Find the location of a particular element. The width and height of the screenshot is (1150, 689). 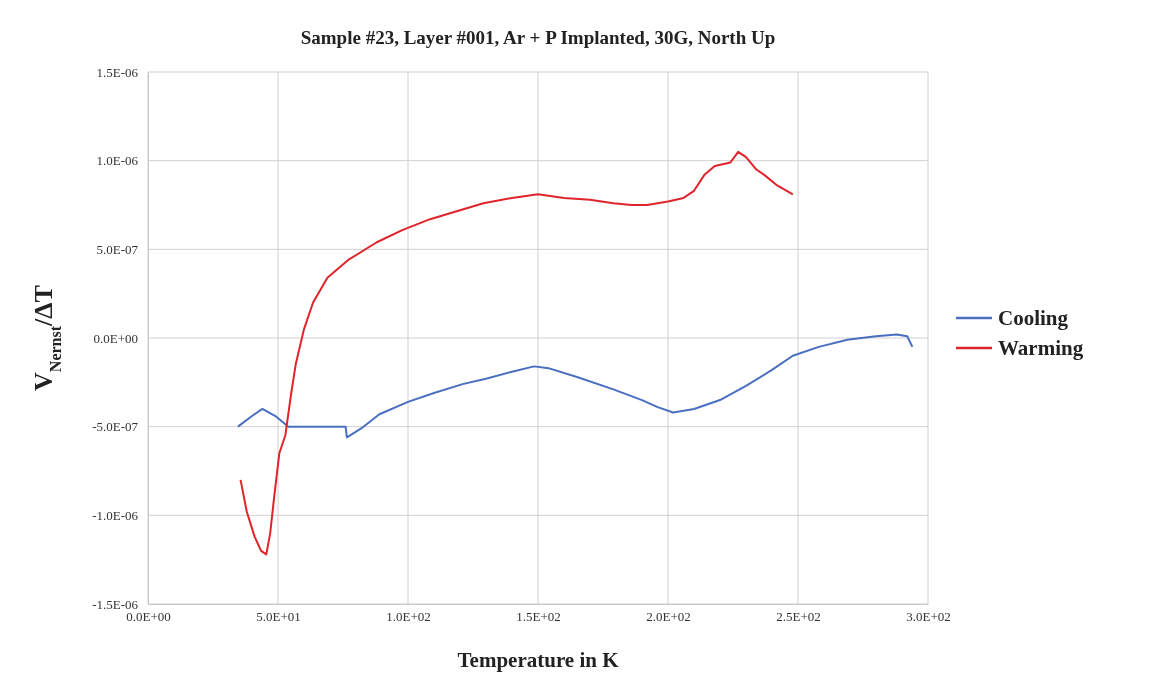

chart-title: Sample #23, Layer #001, Ar + P Implanted, 30G, North Up is located at coordinates (538, 37).